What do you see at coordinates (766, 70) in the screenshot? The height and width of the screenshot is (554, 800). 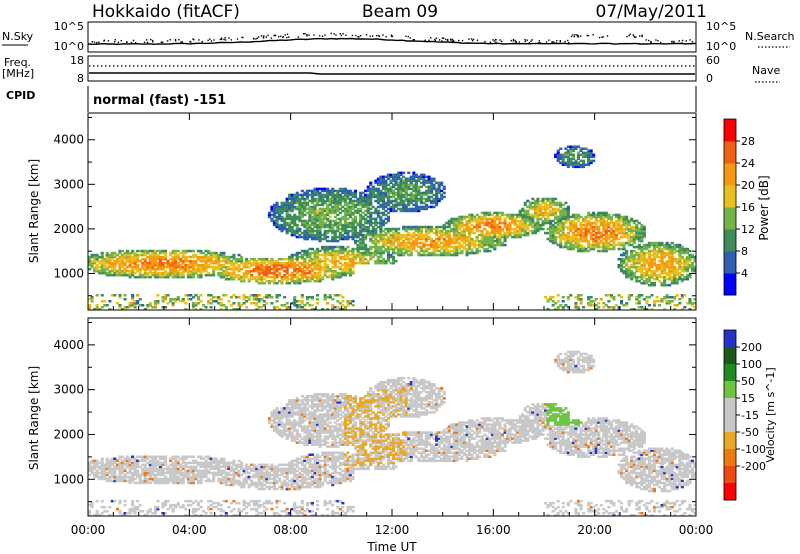 I see `nave-label: Nave` at bounding box center [766, 70].